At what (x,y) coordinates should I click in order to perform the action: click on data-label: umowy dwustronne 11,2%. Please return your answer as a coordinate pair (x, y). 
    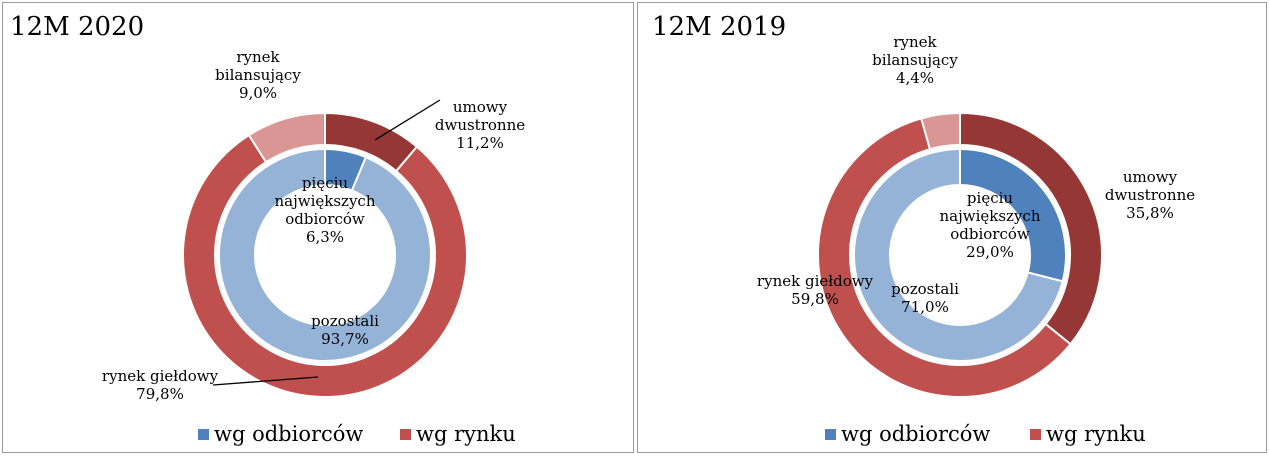
    Looking at the image, I should click on (480, 125).